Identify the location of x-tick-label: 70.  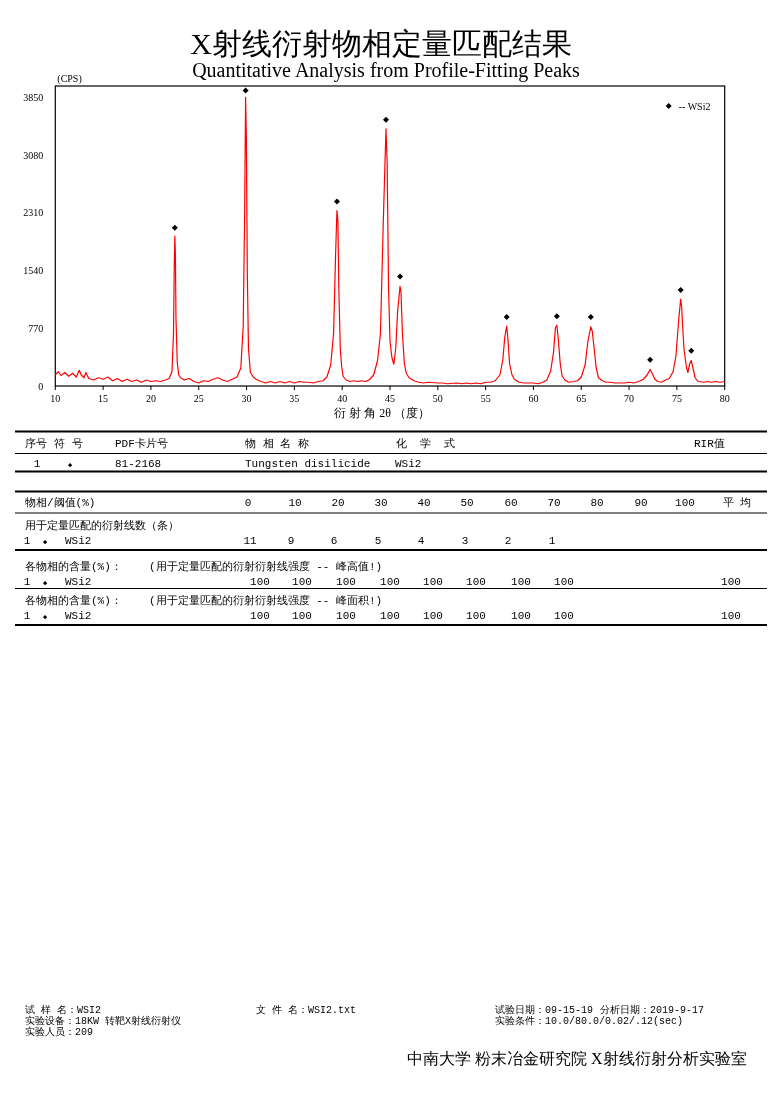
(629, 398).